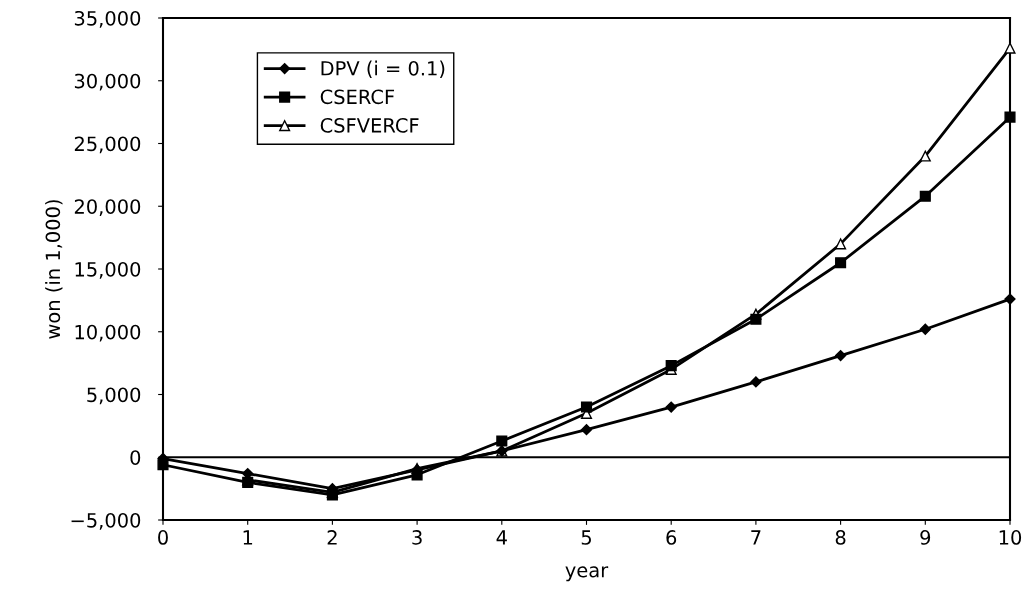 Image resolution: width=1034 pixels, height=607 pixels. What do you see at coordinates (163, 537) in the screenshot?
I see `x-tick-label: 0` at bounding box center [163, 537].